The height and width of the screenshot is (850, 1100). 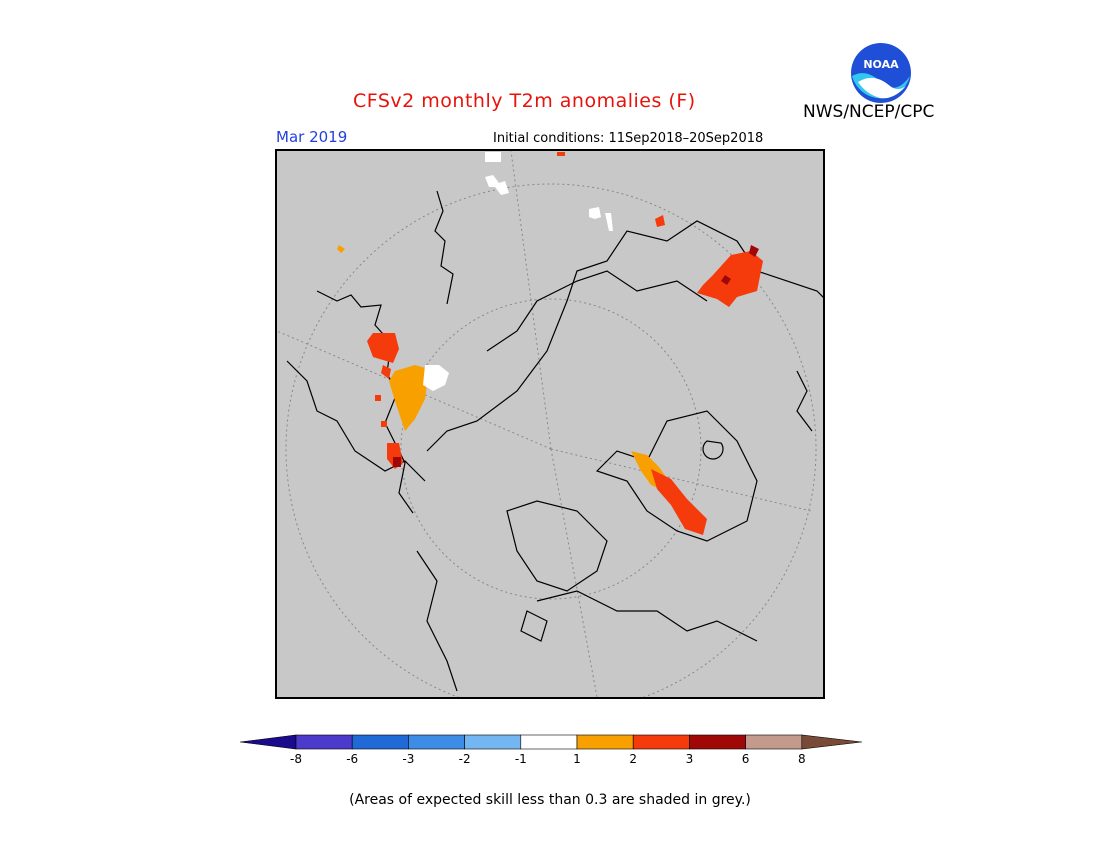 What do you see at coordinates (628, 138) in the screenshot?
I see `initial-conditions: Initial conditions: 11Sep2018–20Sep2018` at bounding box center [628, 138].